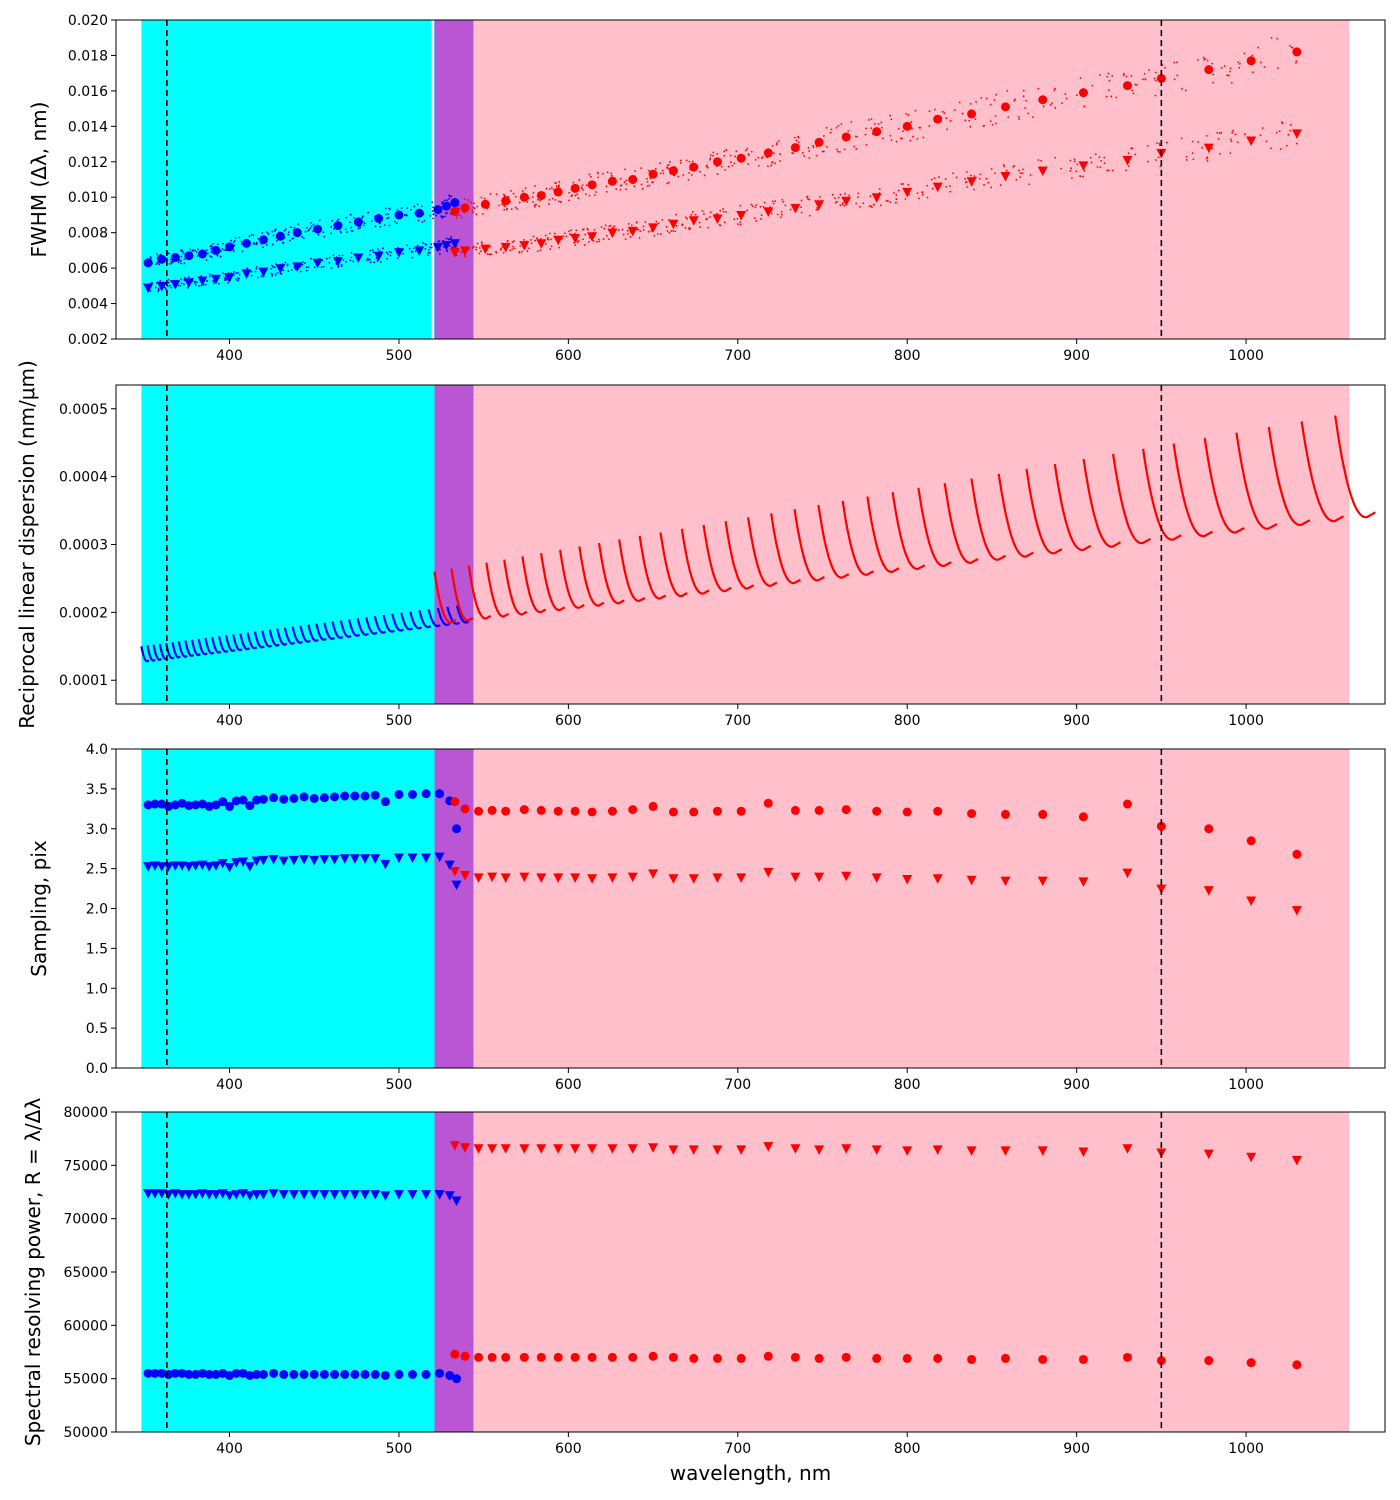 This screenshot has height=1500, width=1400. Describe the element at coordinates (85, 1433) in the screenshot. I see `y-tick-label: 50000` at that location.